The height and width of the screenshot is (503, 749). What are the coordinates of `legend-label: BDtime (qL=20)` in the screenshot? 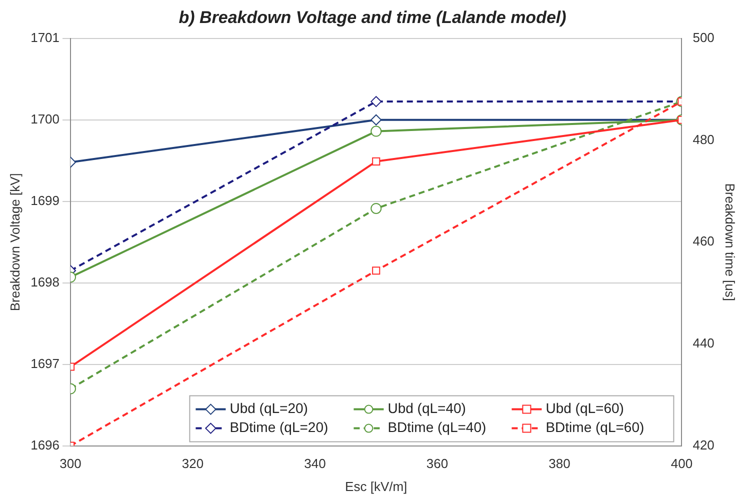 It's located at (279, 427).